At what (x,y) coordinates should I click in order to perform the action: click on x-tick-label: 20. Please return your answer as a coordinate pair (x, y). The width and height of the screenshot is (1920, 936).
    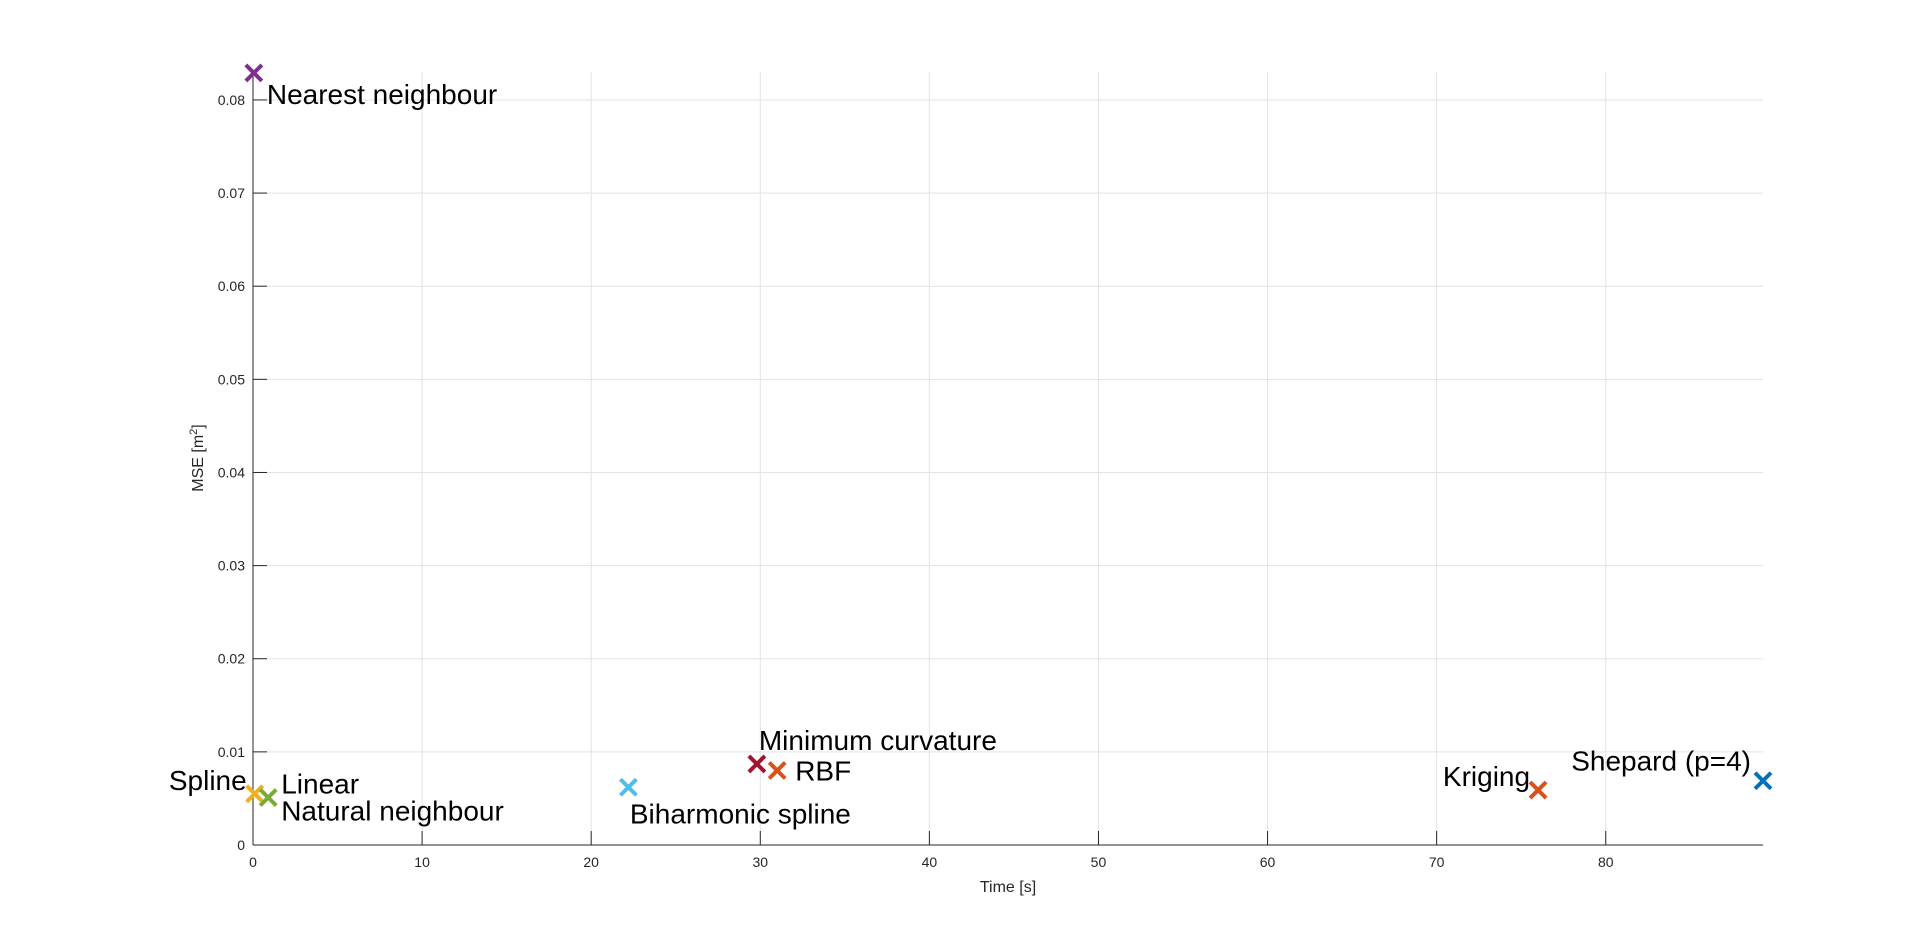
    Looking at the image, I should click on (591, 862).